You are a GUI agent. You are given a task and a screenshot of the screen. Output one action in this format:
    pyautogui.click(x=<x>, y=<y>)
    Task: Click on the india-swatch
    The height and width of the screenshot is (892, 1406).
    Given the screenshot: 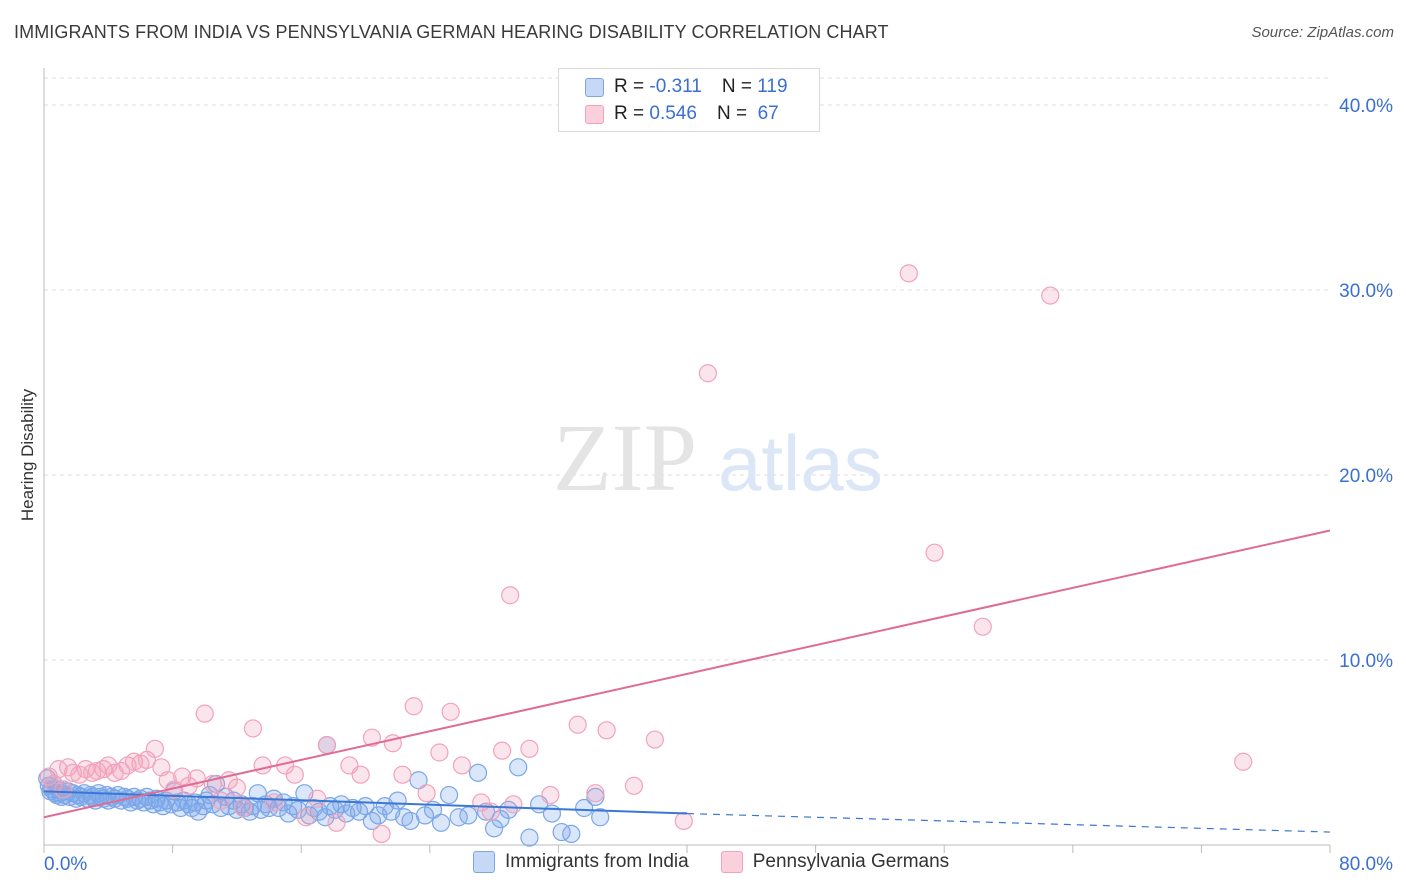 What is the action you would take?
    pyautogui.click(x=594, y=87)
    